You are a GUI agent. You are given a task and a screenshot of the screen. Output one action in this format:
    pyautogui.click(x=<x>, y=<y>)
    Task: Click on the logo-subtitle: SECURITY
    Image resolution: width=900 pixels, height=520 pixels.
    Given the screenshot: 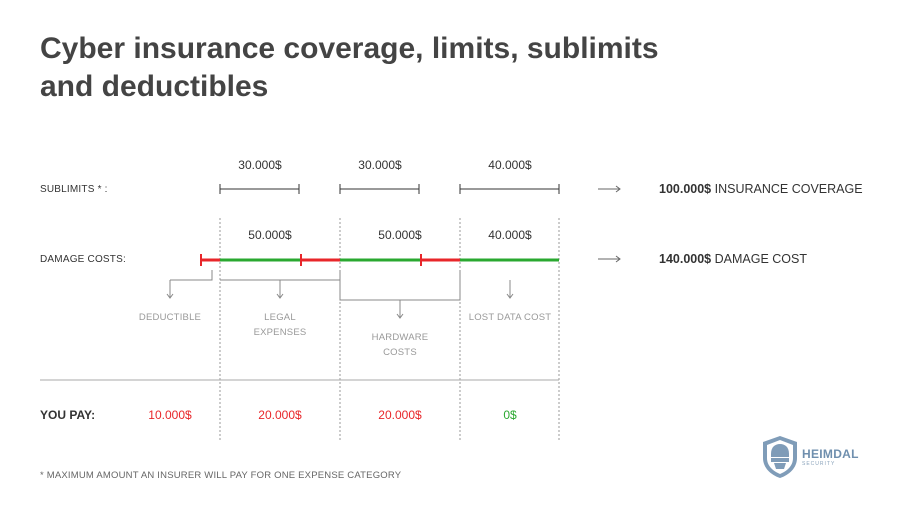 What is the action you would take?
    pyautogui.click(x=819, y=464)
    